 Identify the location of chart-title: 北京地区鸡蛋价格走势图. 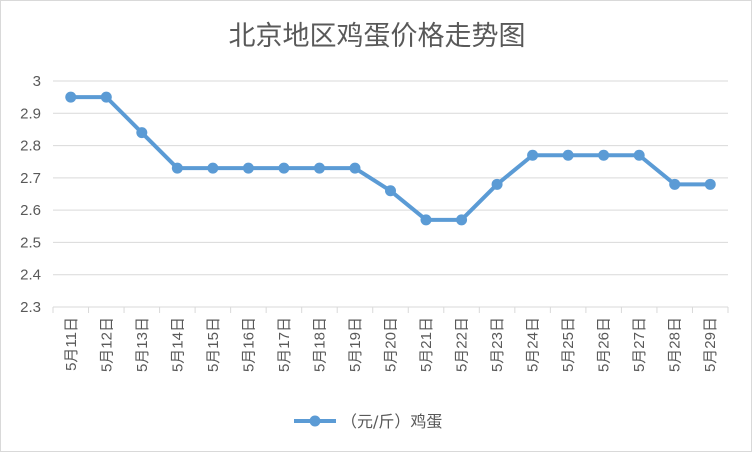
(377, 36).